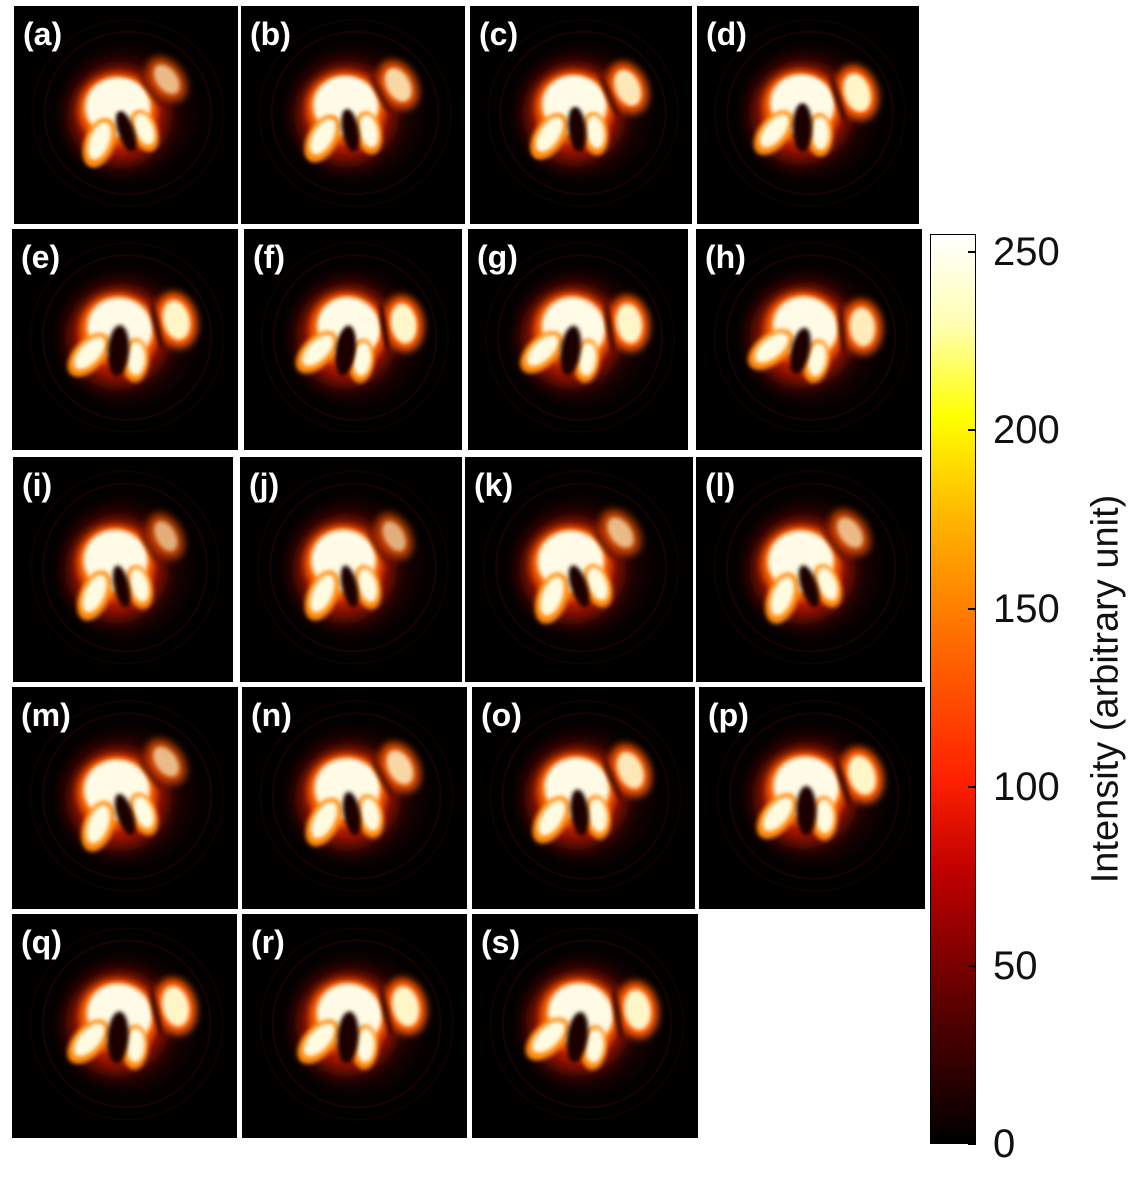 Image resolution: width=1146 pixels, height=1179 pixels. Describe the element at coordinates (726, 34) in the screenshot. I see `panel-label: (d)` at that location.